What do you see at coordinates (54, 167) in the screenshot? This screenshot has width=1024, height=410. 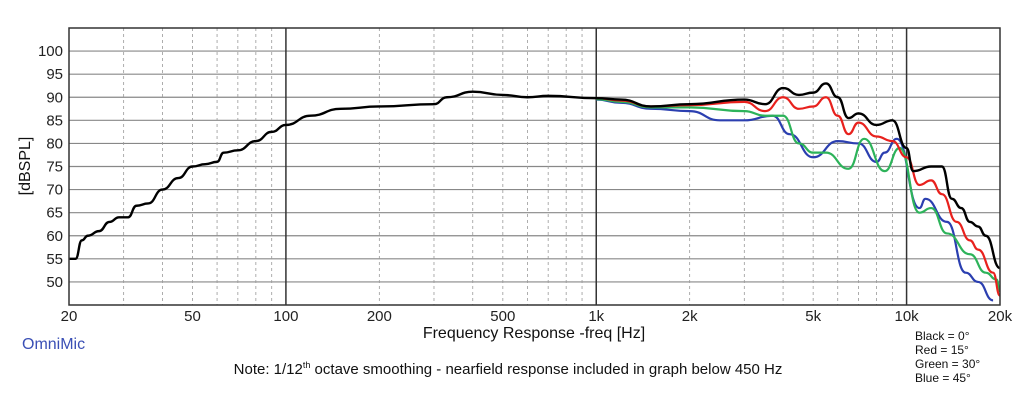 I see `y-tick-label: 75` at bounding box center [54, 167].